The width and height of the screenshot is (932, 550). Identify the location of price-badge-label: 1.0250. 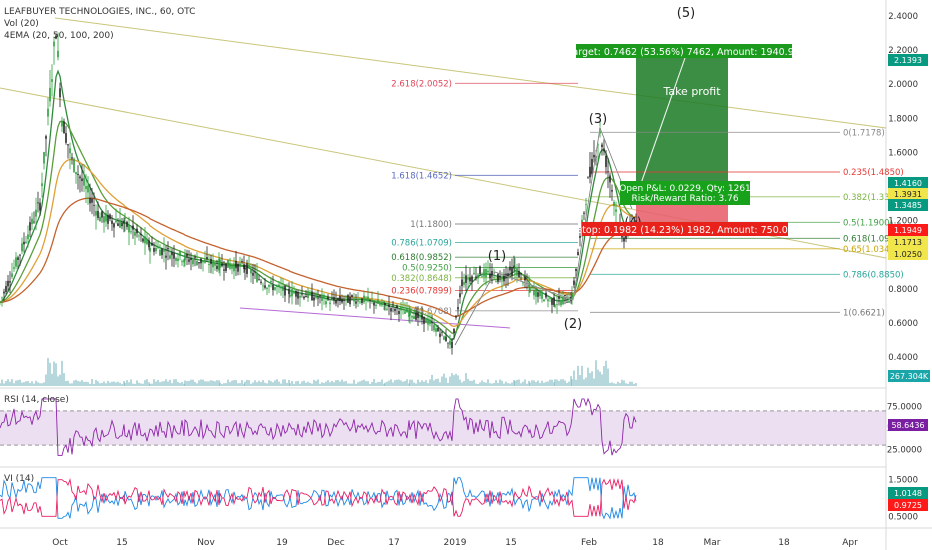
(908, 254).